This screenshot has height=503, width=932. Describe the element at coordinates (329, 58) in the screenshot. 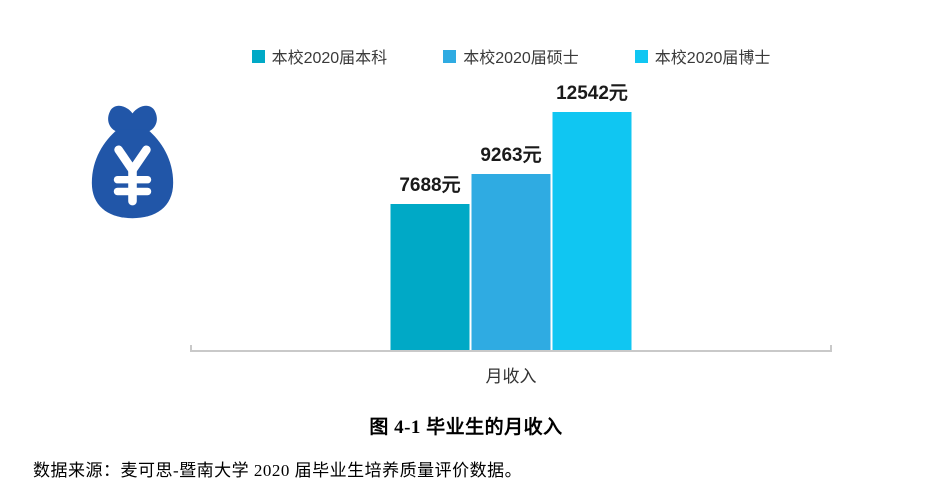

I see `legend-label: 本校2020届本科` at that location.